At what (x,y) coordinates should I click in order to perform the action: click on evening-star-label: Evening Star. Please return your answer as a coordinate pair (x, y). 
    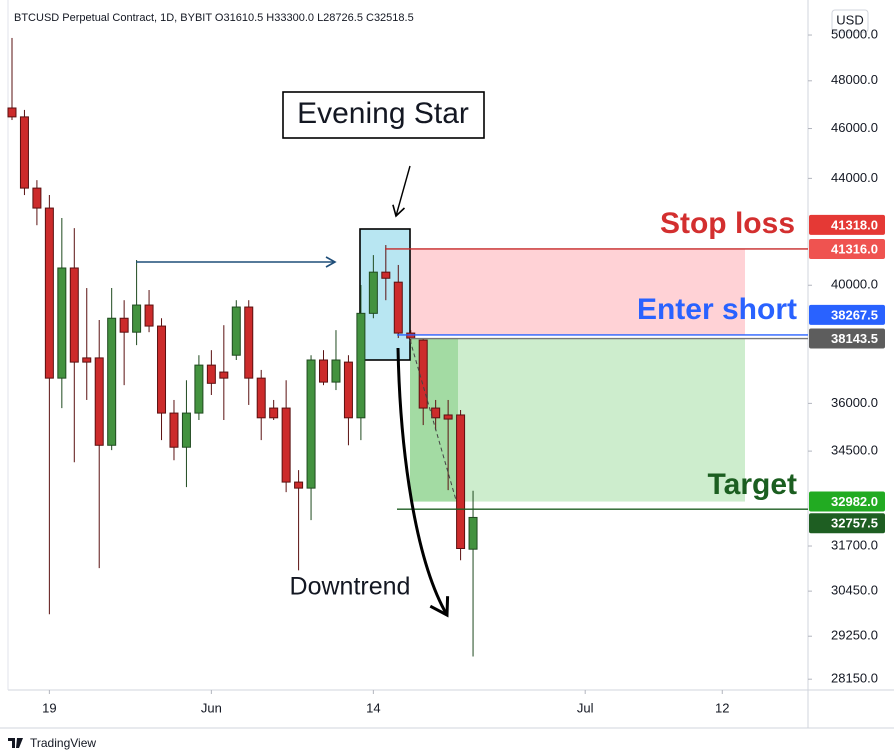
    Looking at the image, I should click on (383, 113).